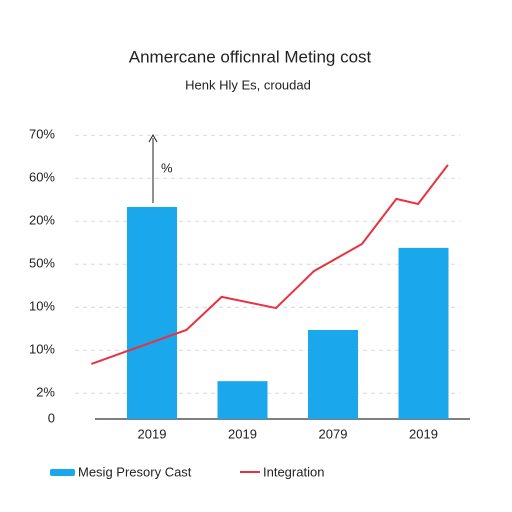 The image size is (512, 512). I want to click on annotation-arrowhead, so click(153, 138).